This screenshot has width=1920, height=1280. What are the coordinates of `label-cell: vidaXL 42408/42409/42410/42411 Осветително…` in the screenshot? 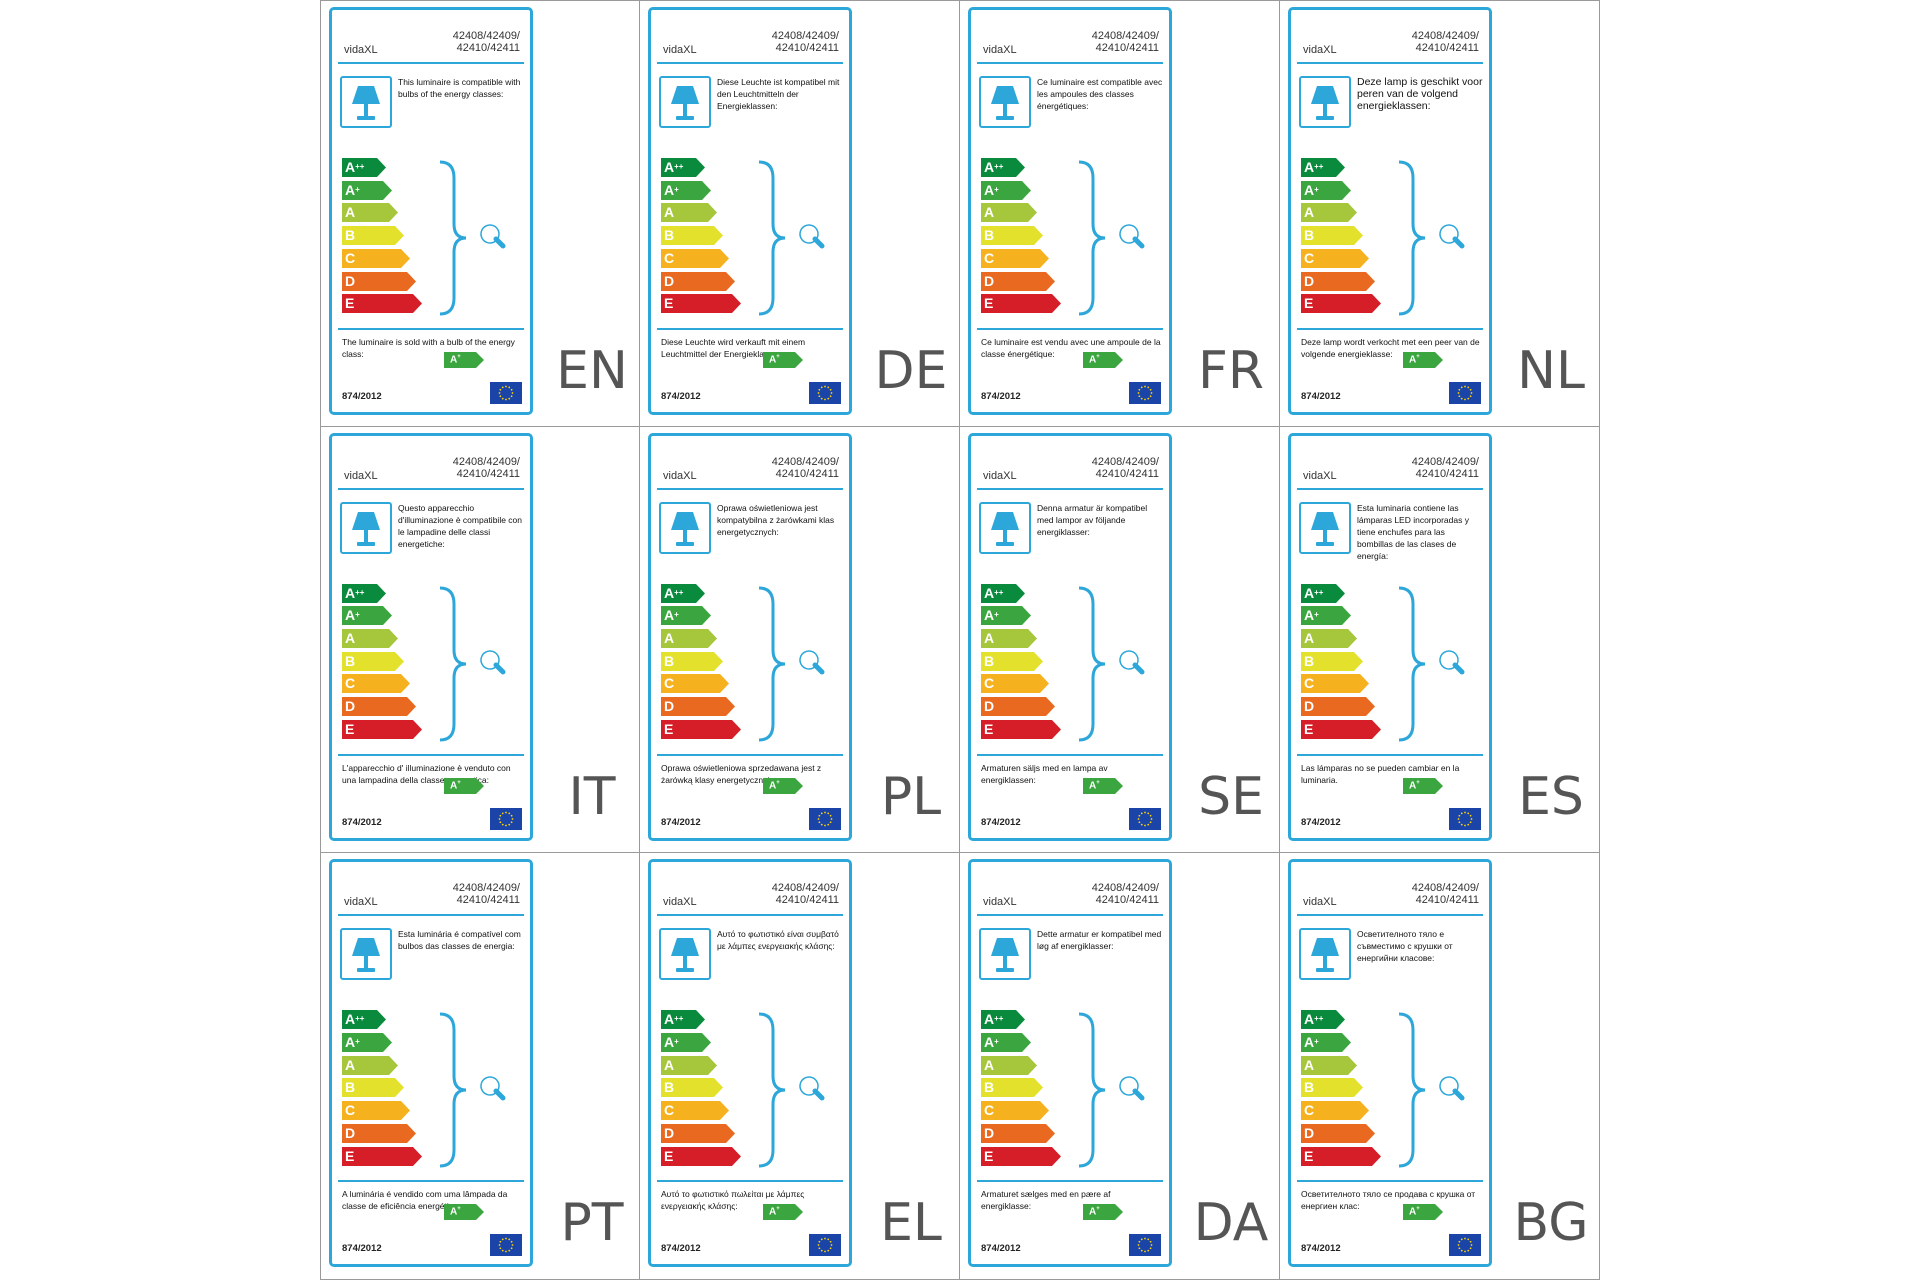 It's located at (1440, 1066).